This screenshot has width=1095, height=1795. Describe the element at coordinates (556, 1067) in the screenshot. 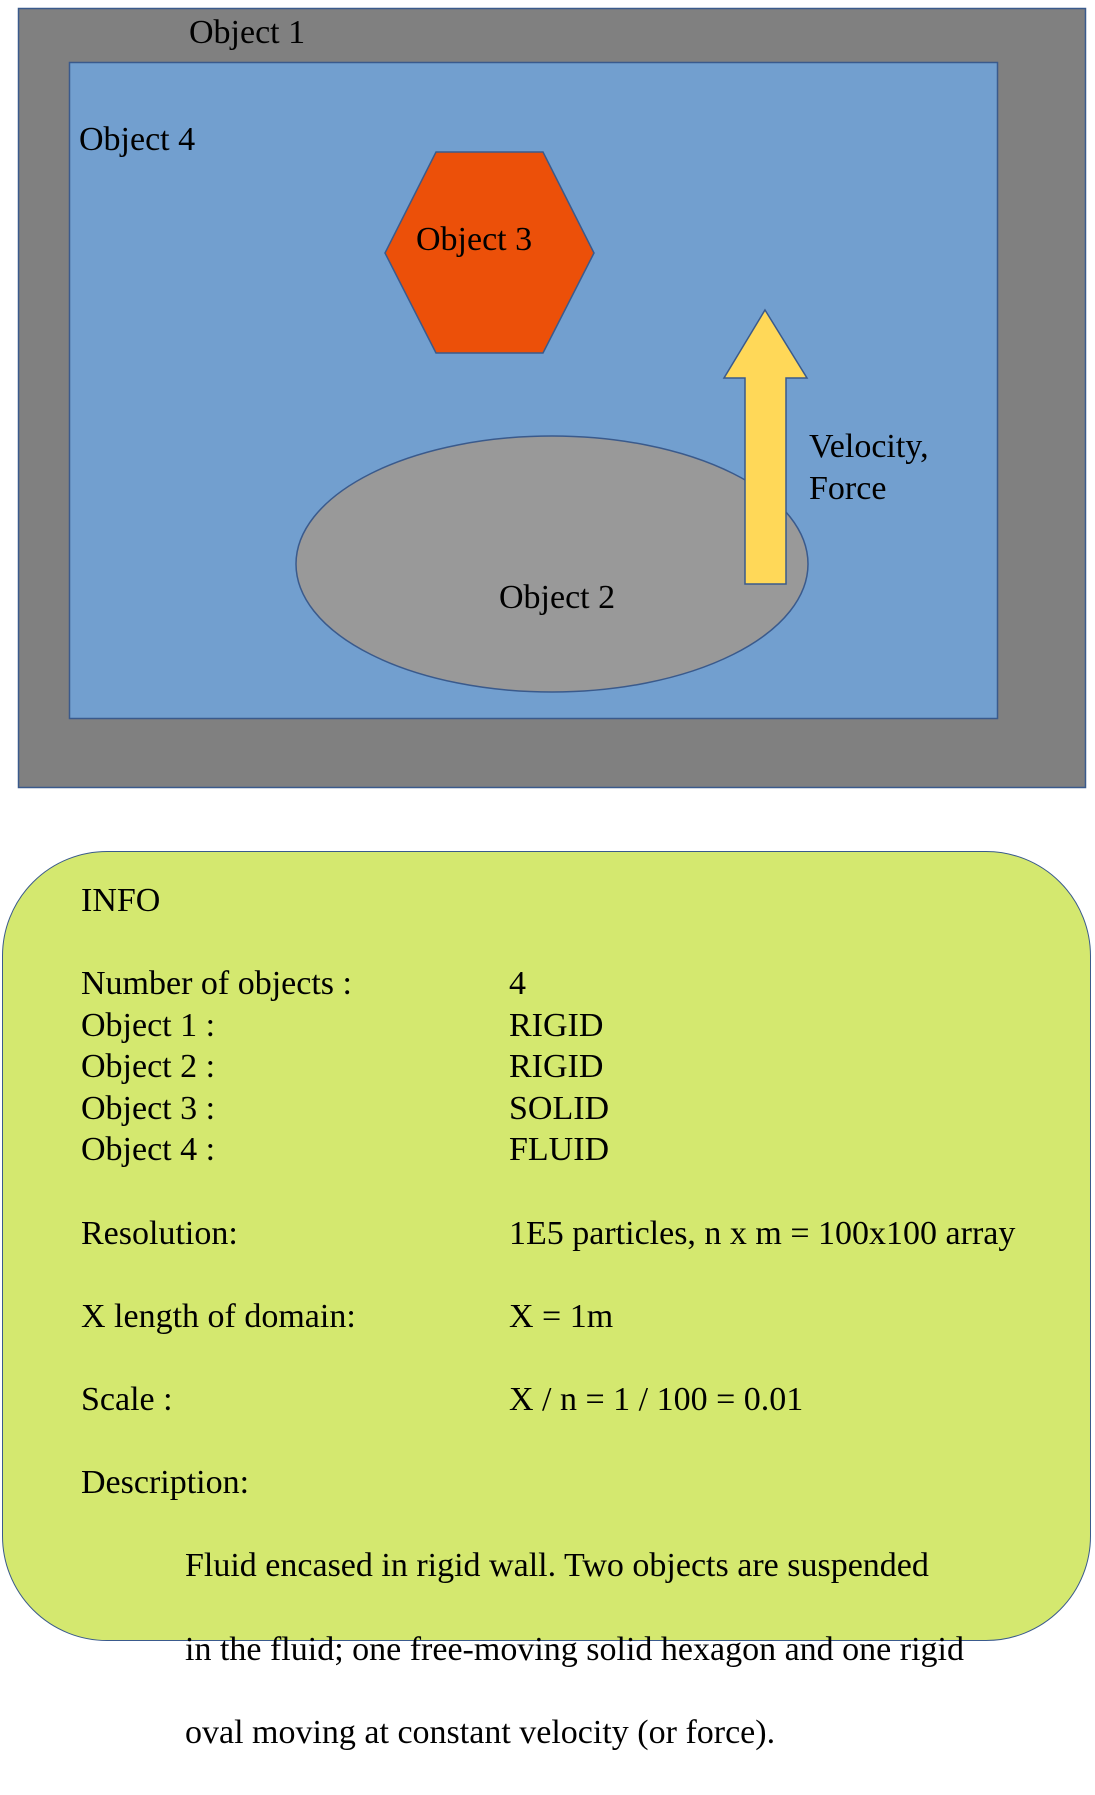

I see `object-2-type-value: RIGID` at that location.